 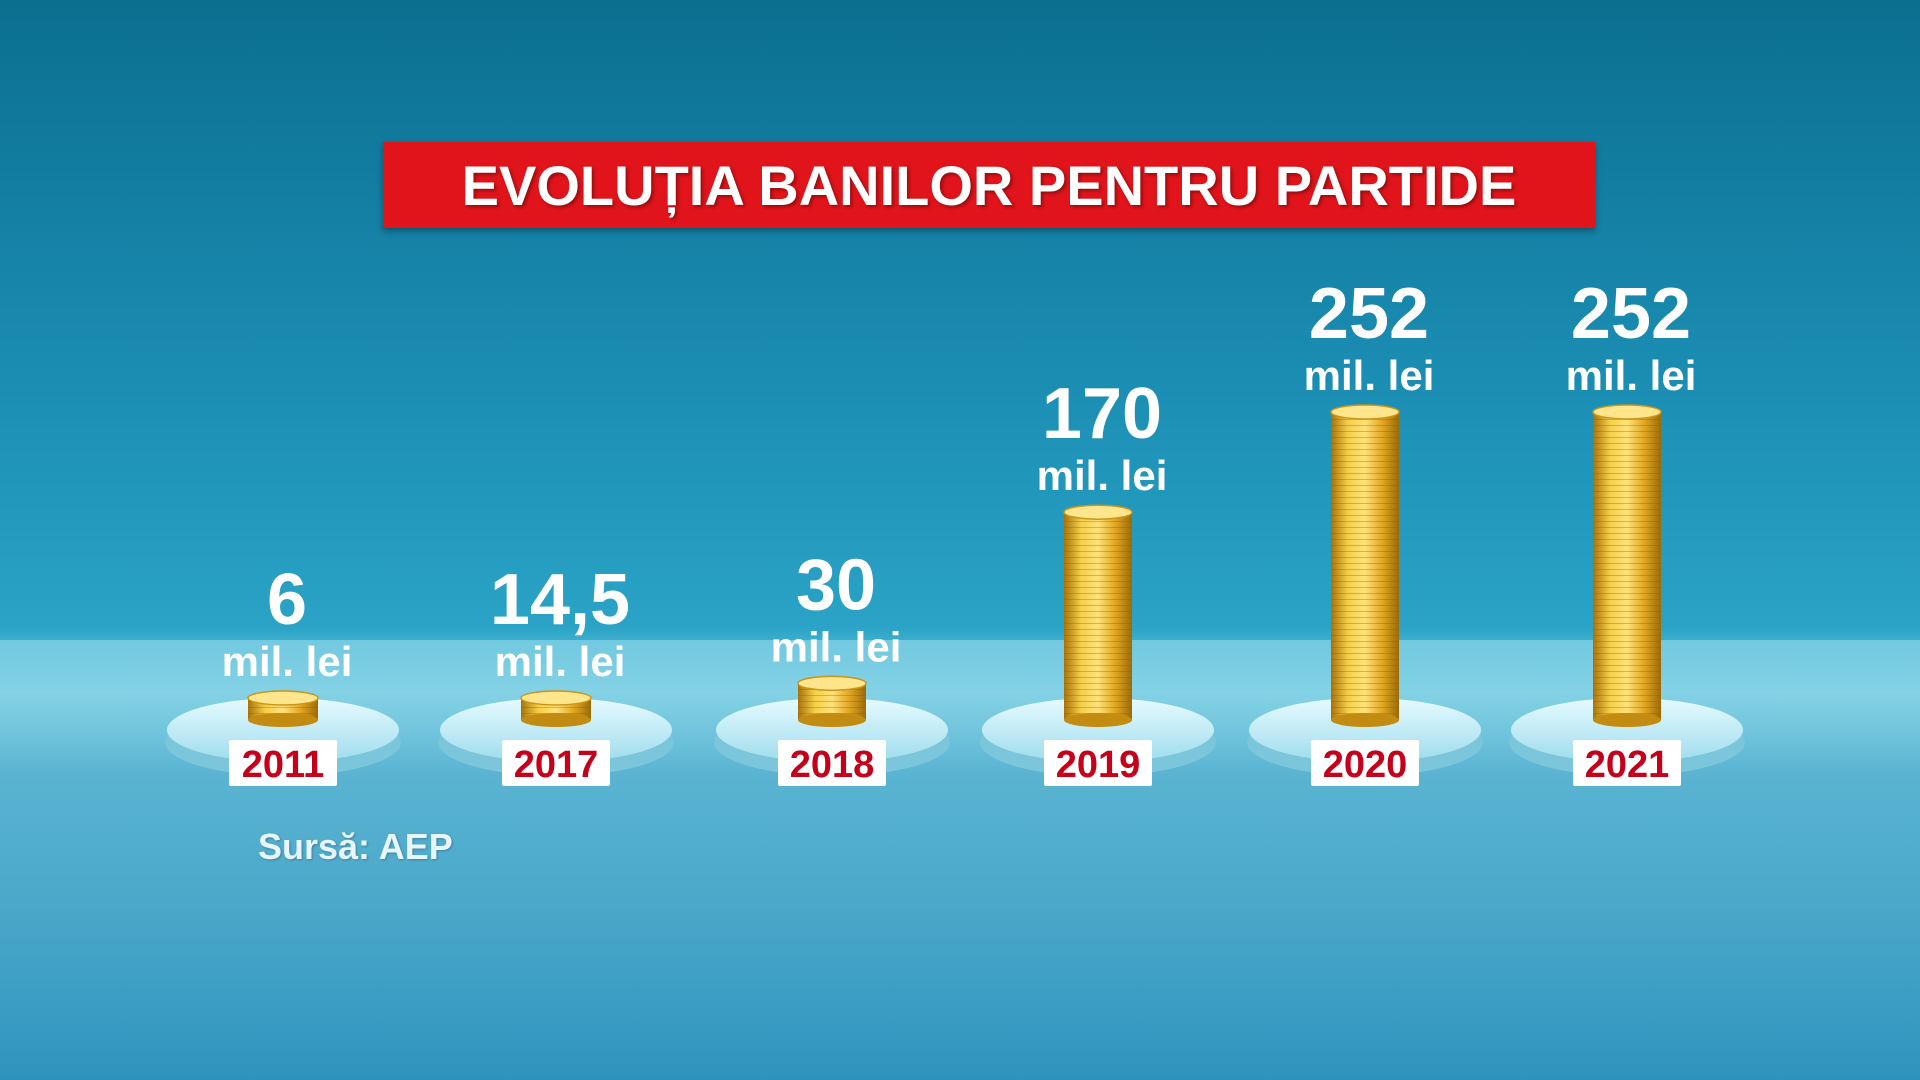 What do you see at coordinates (287, 661) in the screenshot?
I see `unit-label-2011: mil. lei` at bounding box center [287, 661].